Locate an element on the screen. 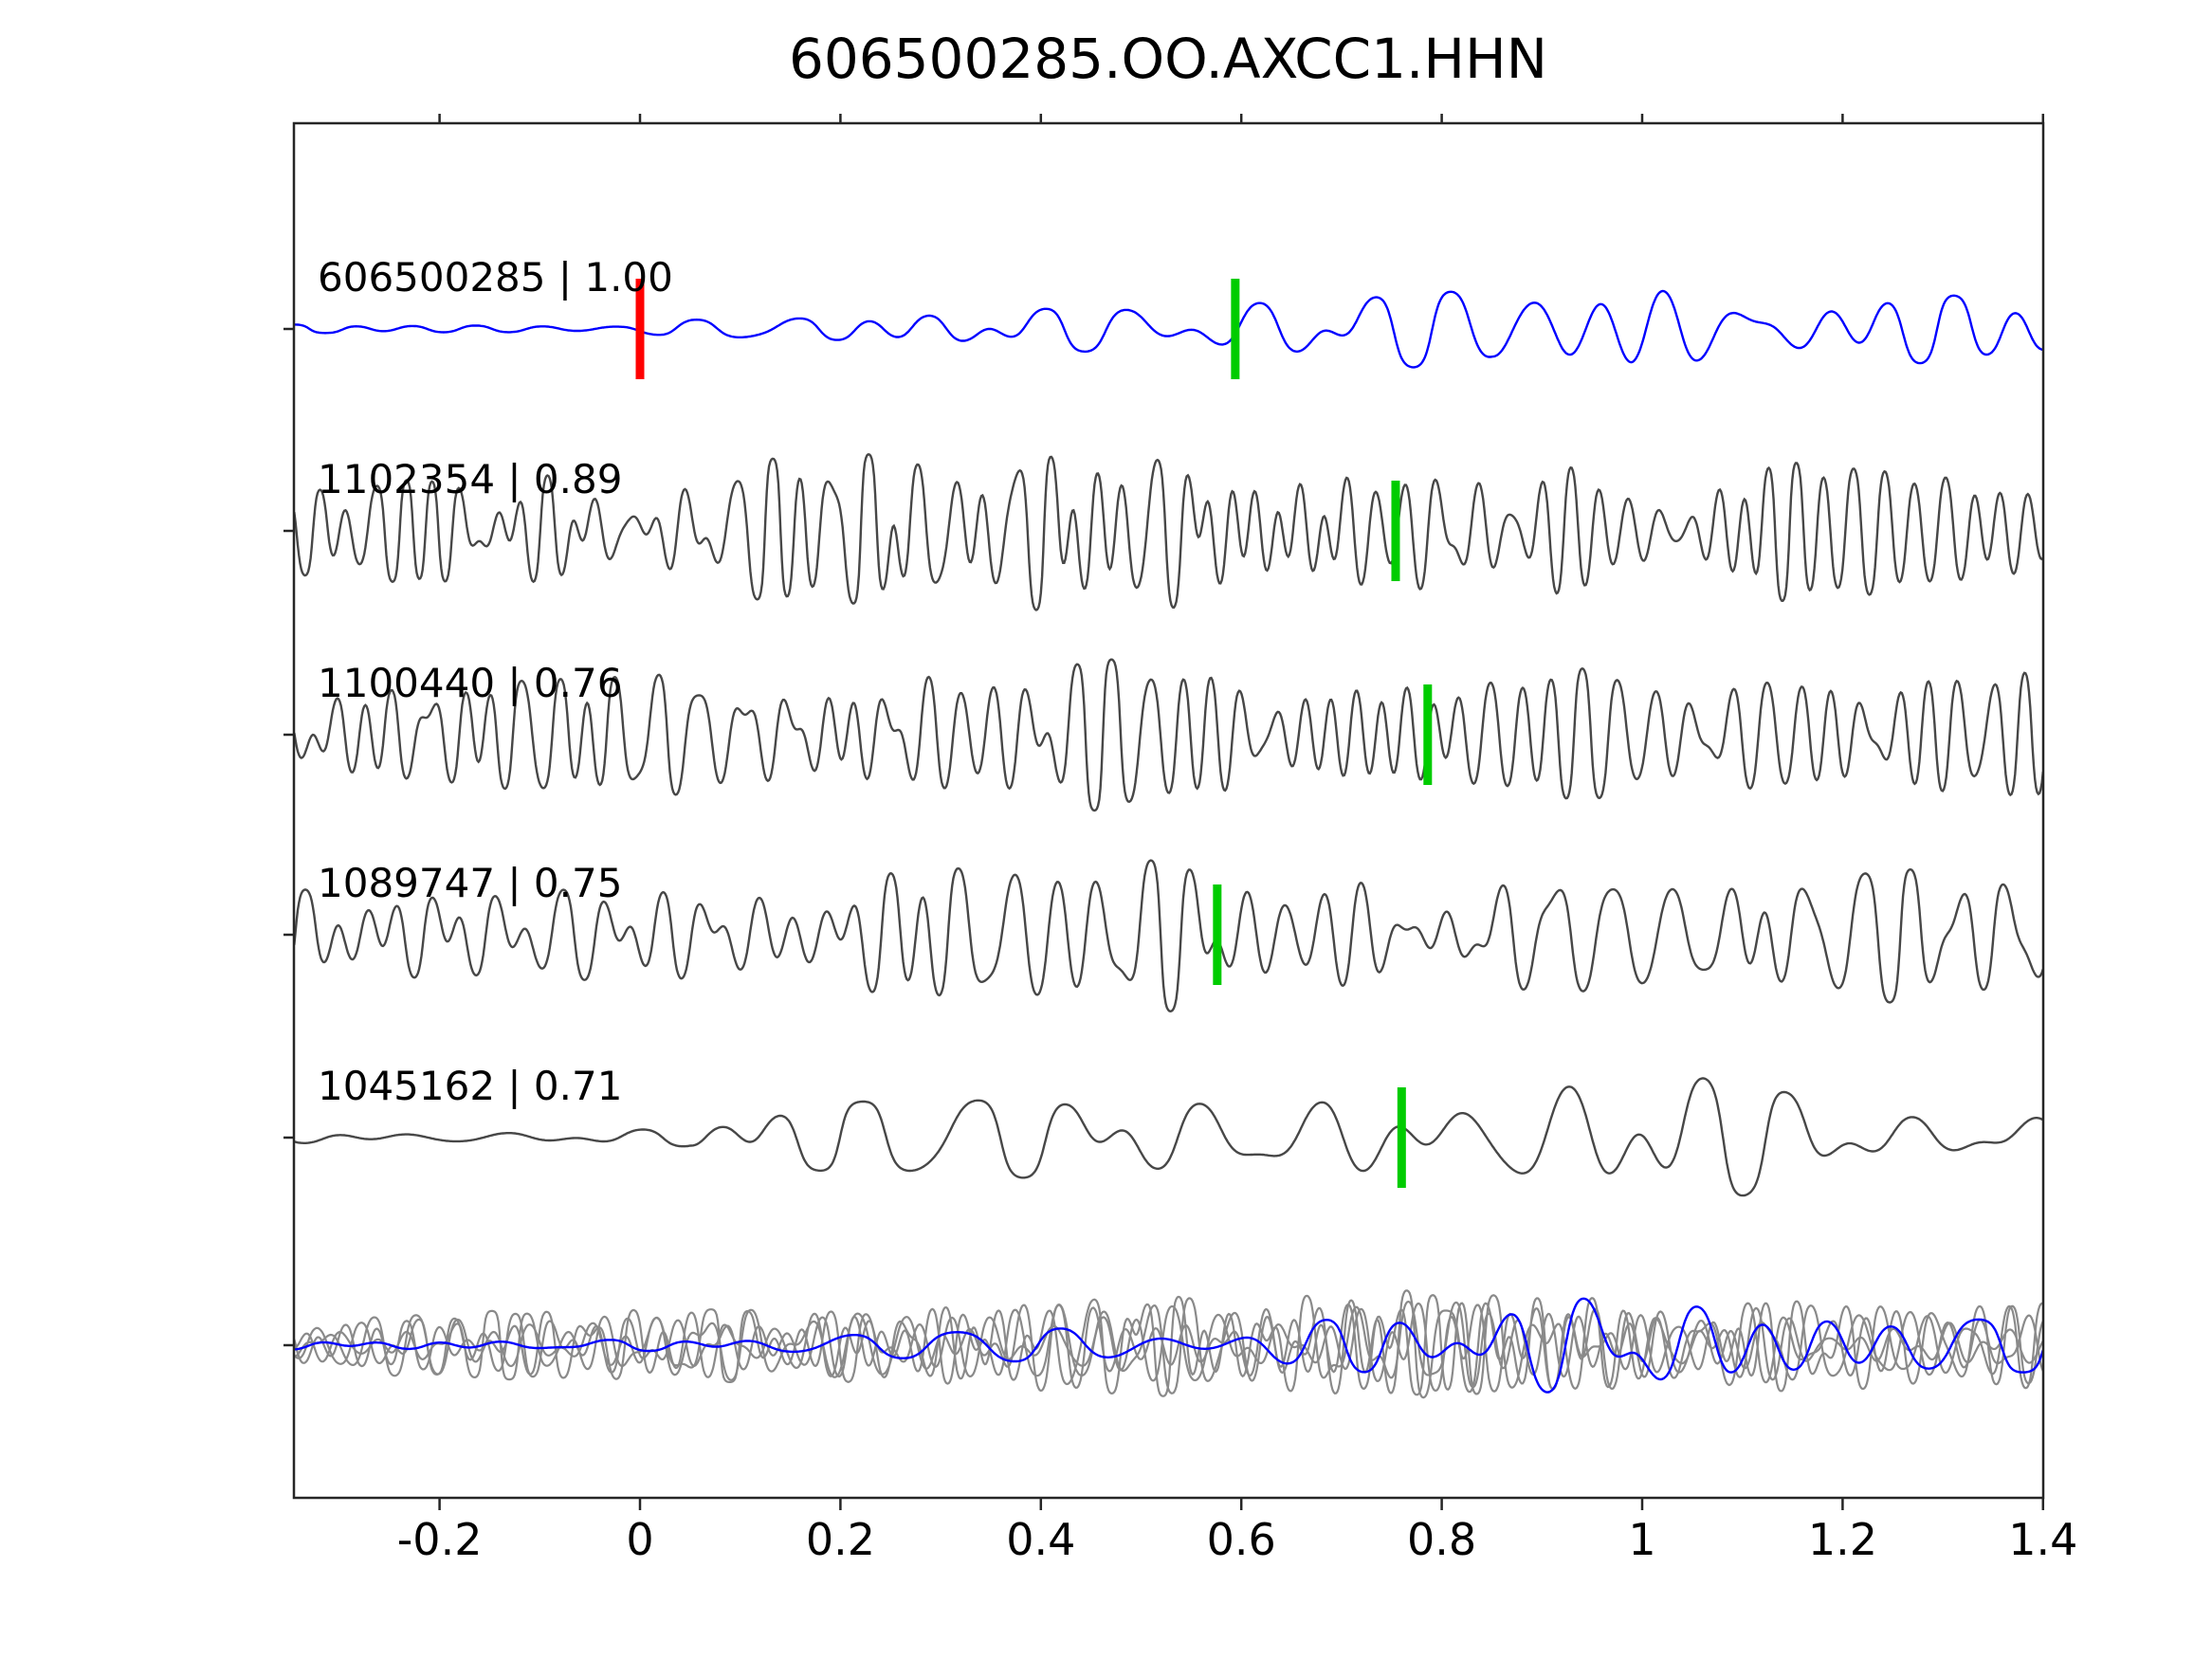 The image size is (2212, 1659). x-tick-label: 0.2 is located at coordinates (840, 1539).